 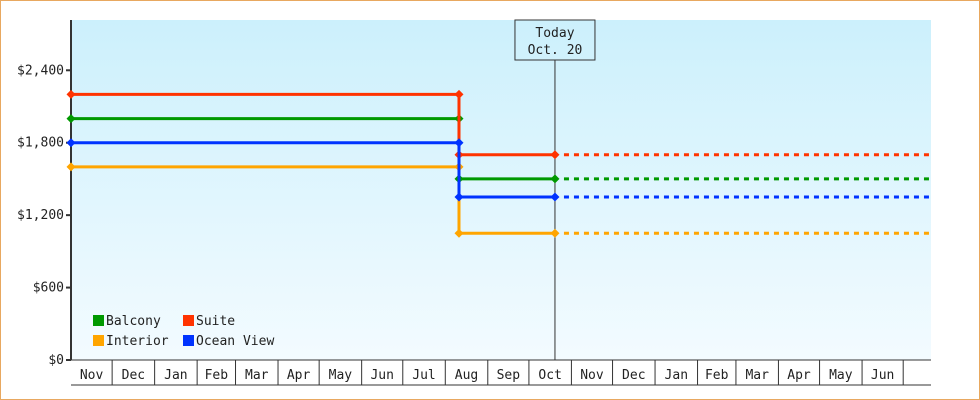 I want to click on x-tick-label: Aug, so click(x=466, y=375).